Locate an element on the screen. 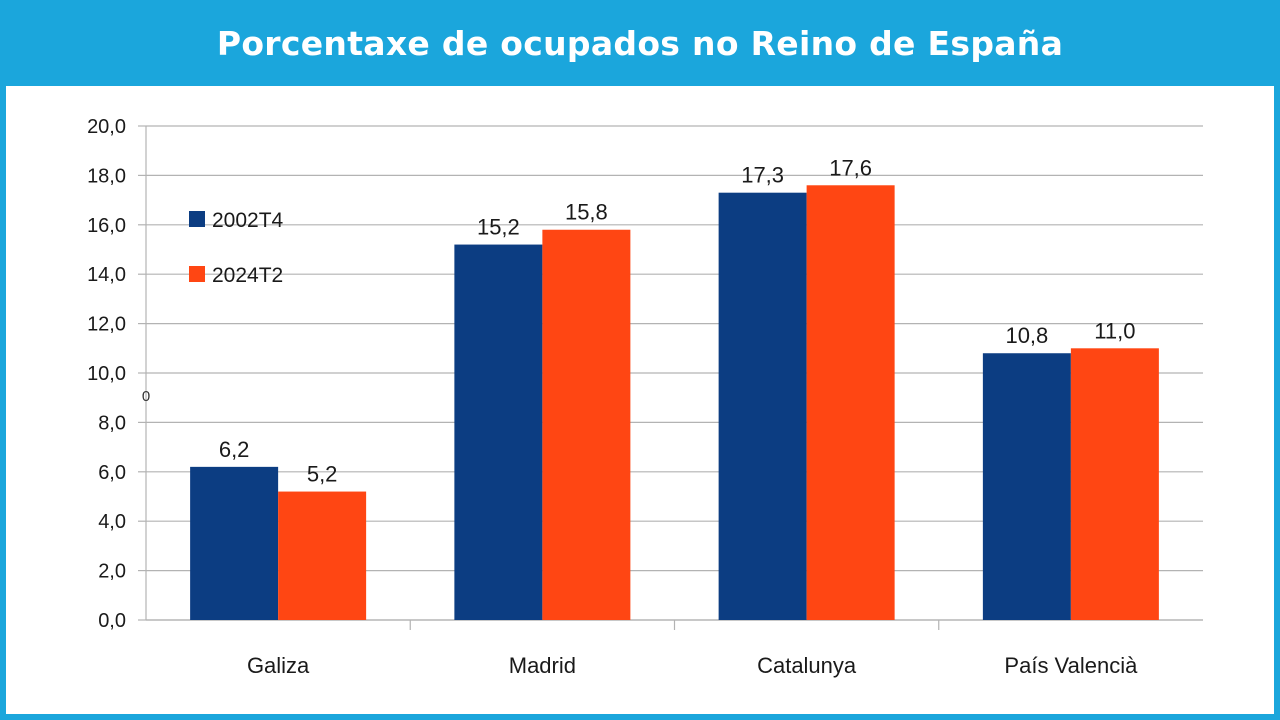 The width and height of the screenshot is (1280, 720). y-tick-label: 8,0 is located at coordinates (112, 423).